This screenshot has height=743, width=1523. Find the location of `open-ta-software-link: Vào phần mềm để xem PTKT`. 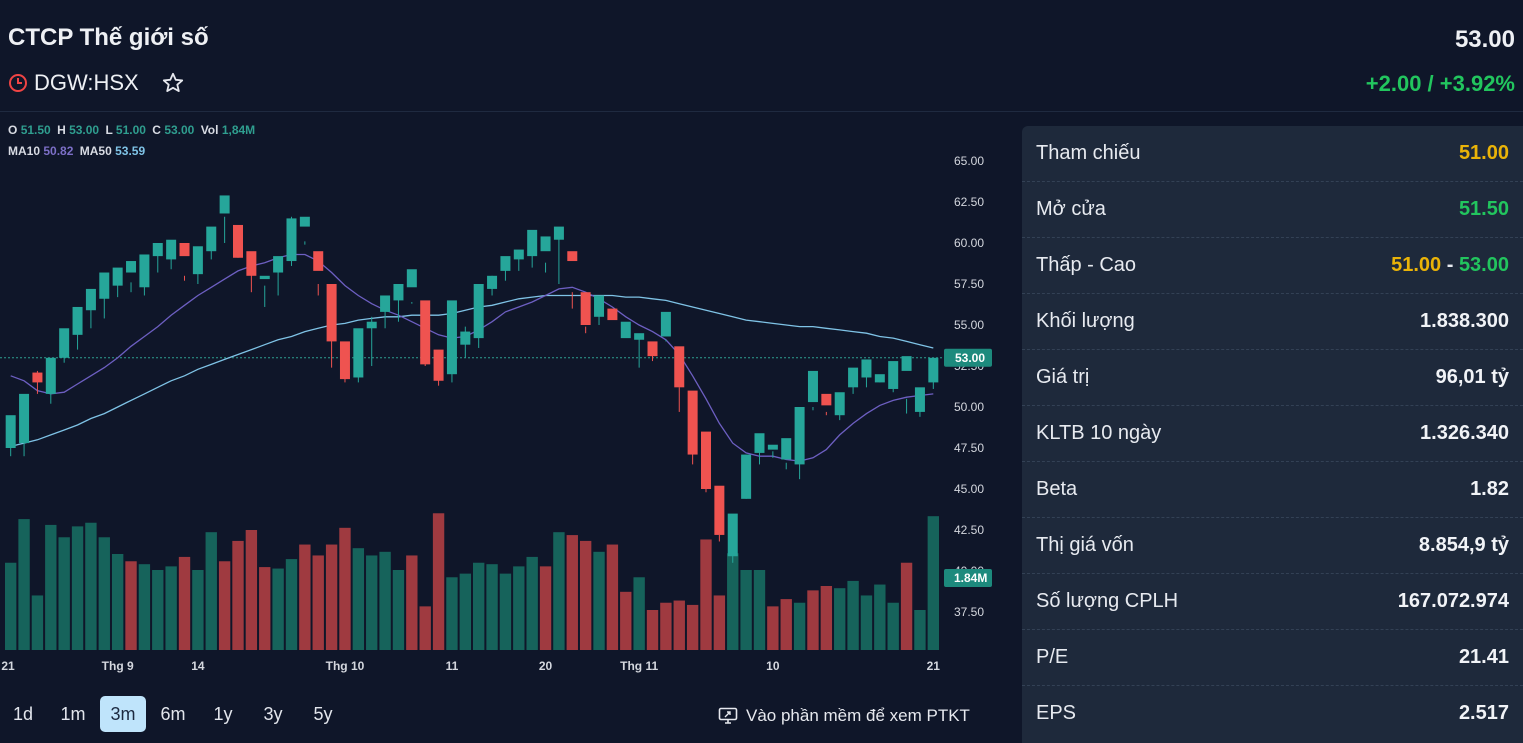

open-ta-software-link: Vào phần mềm để xem PTKT is located at coordinates (844, 716).